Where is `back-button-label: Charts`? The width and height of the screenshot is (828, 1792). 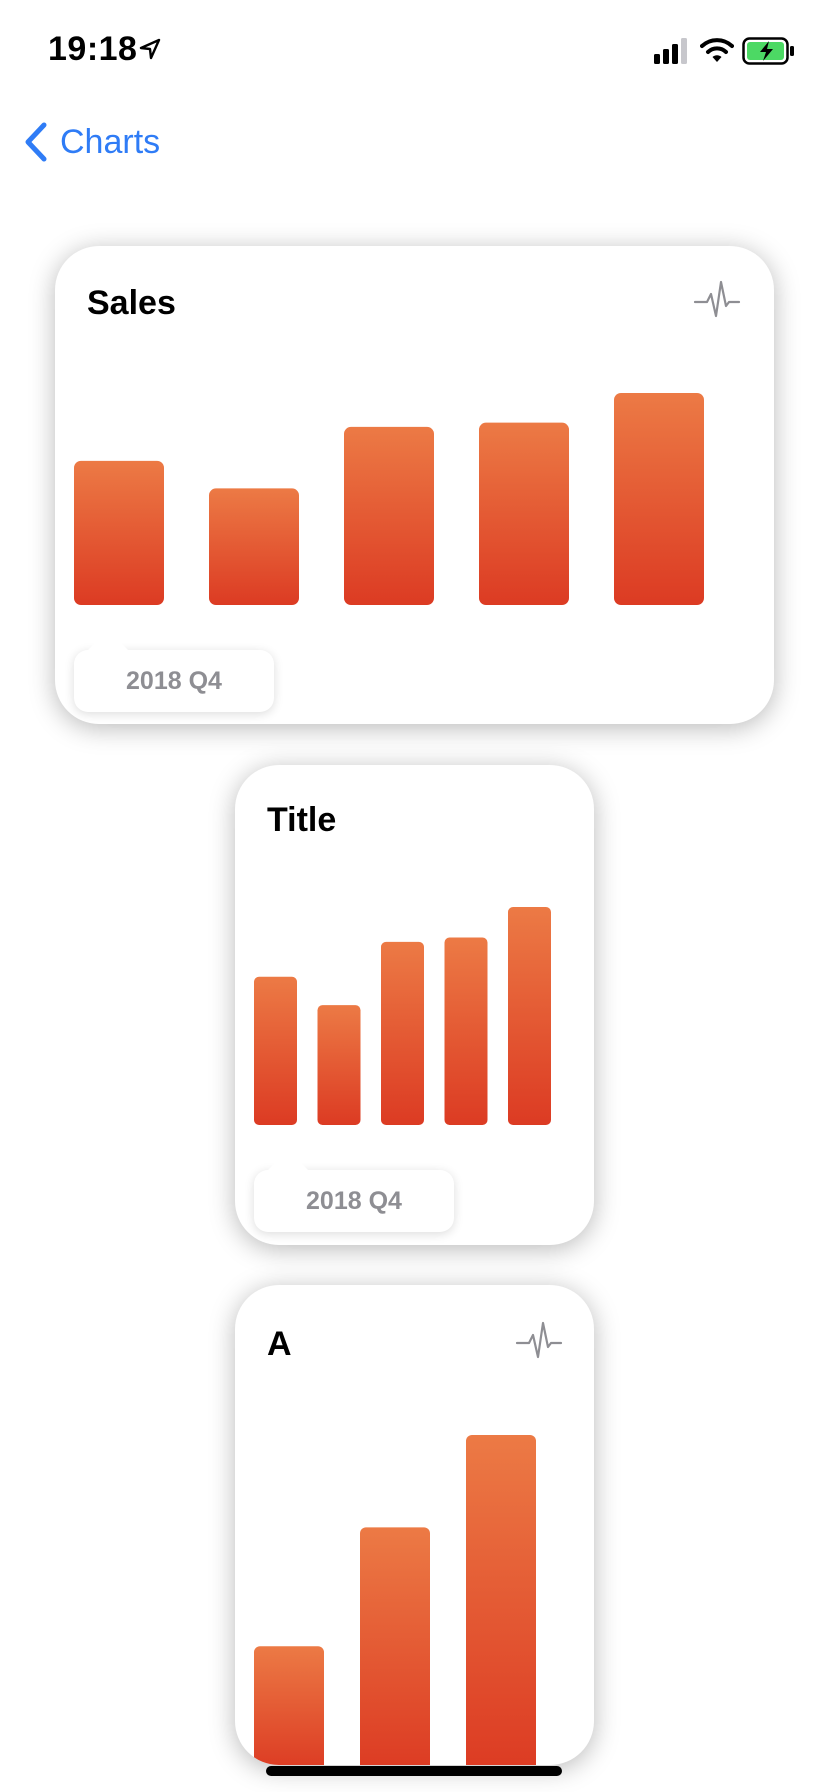 back-button-label: Charts is located at coordinates (110, 141).